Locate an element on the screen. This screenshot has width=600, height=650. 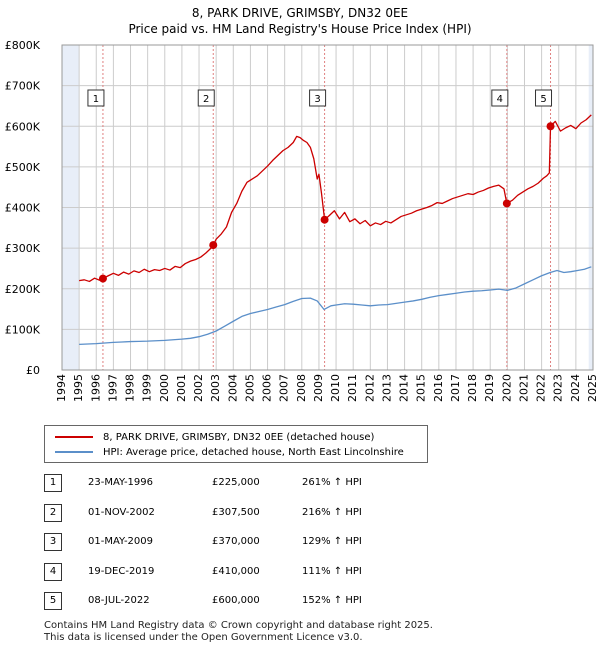
transaction-date: 01-NOV-2002 is located at coordinates (121, 512).